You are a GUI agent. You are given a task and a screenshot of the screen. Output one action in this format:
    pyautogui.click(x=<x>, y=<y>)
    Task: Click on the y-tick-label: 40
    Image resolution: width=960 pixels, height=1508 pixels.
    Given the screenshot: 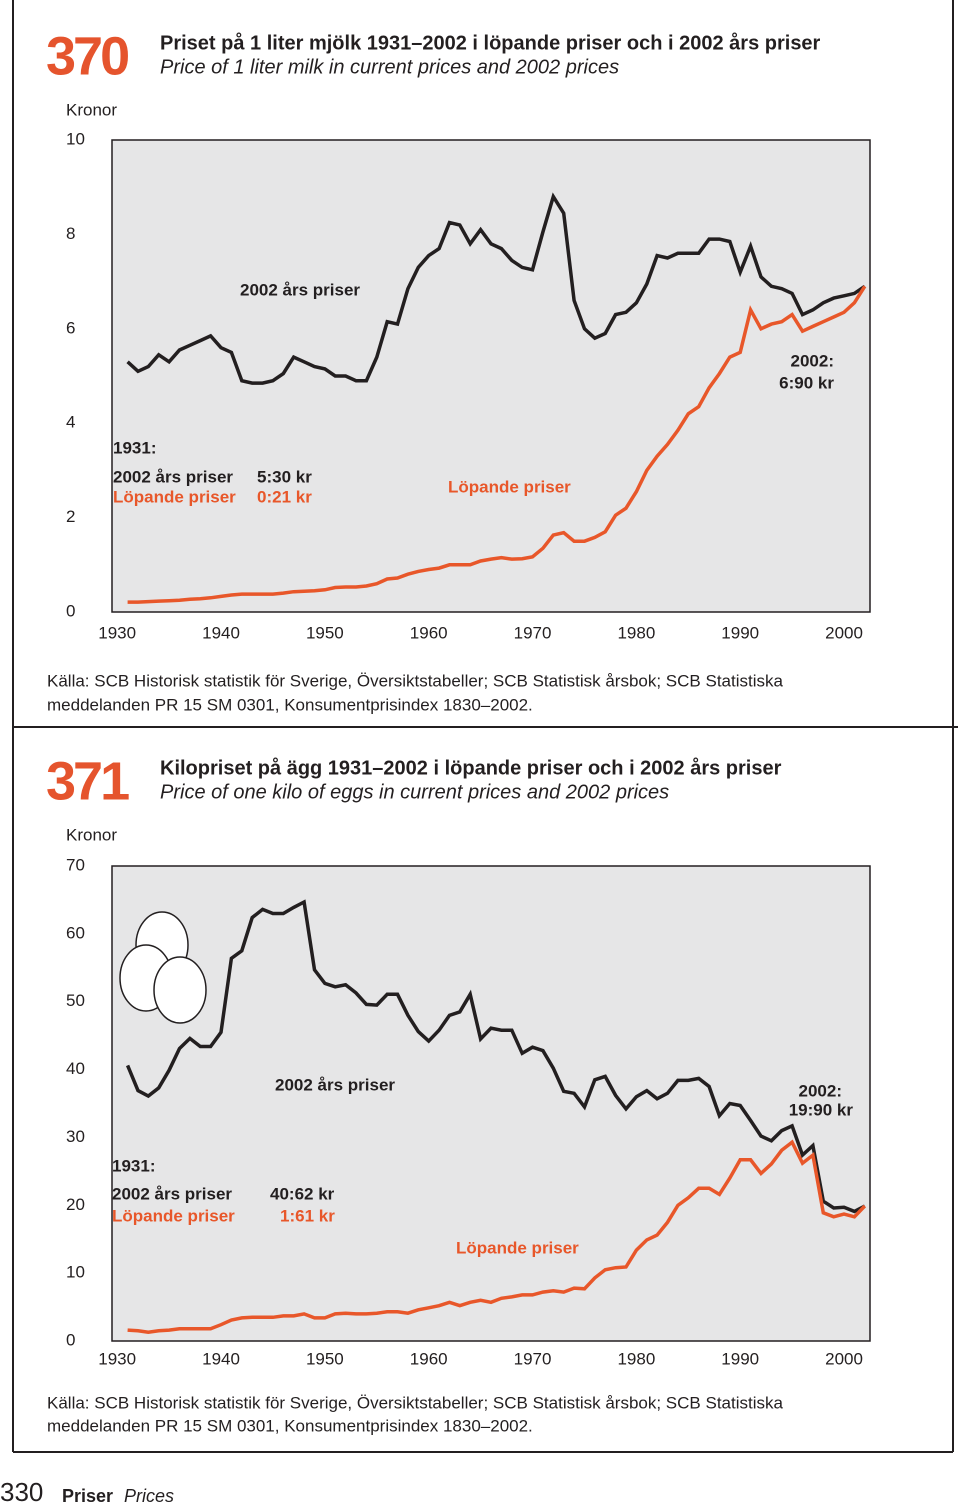 What is the action you would take?
    pyautogui.click(x=75, y=1068)
    